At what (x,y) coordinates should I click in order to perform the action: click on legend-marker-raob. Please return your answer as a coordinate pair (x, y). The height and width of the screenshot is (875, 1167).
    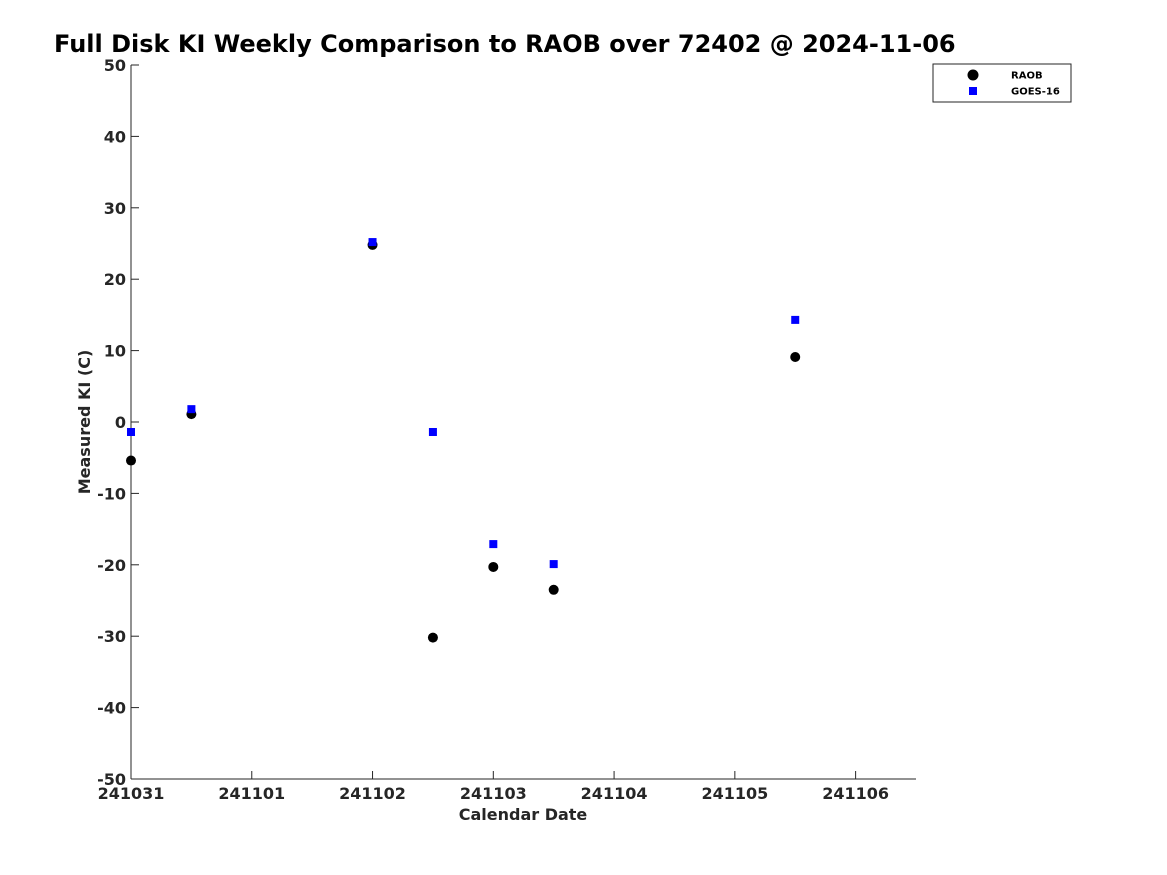
    Looking at the image, I should click on (973, 75).